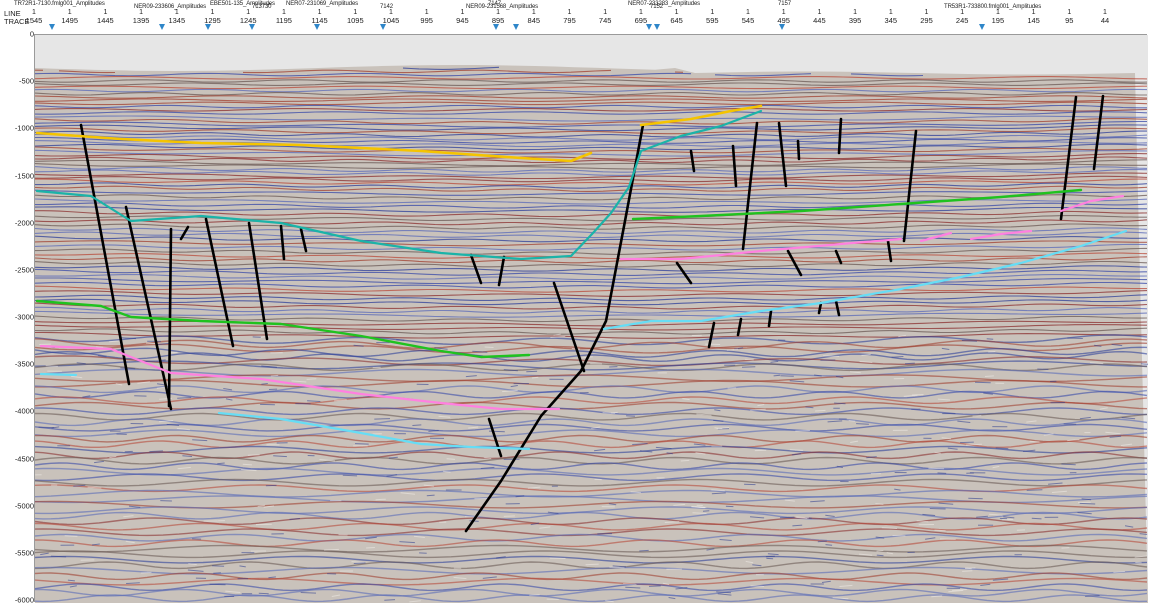 Image resolution: width=1155 pixels, height=613 pixels. I want to click on depth-tick-label: -6000, so click(24, 600).